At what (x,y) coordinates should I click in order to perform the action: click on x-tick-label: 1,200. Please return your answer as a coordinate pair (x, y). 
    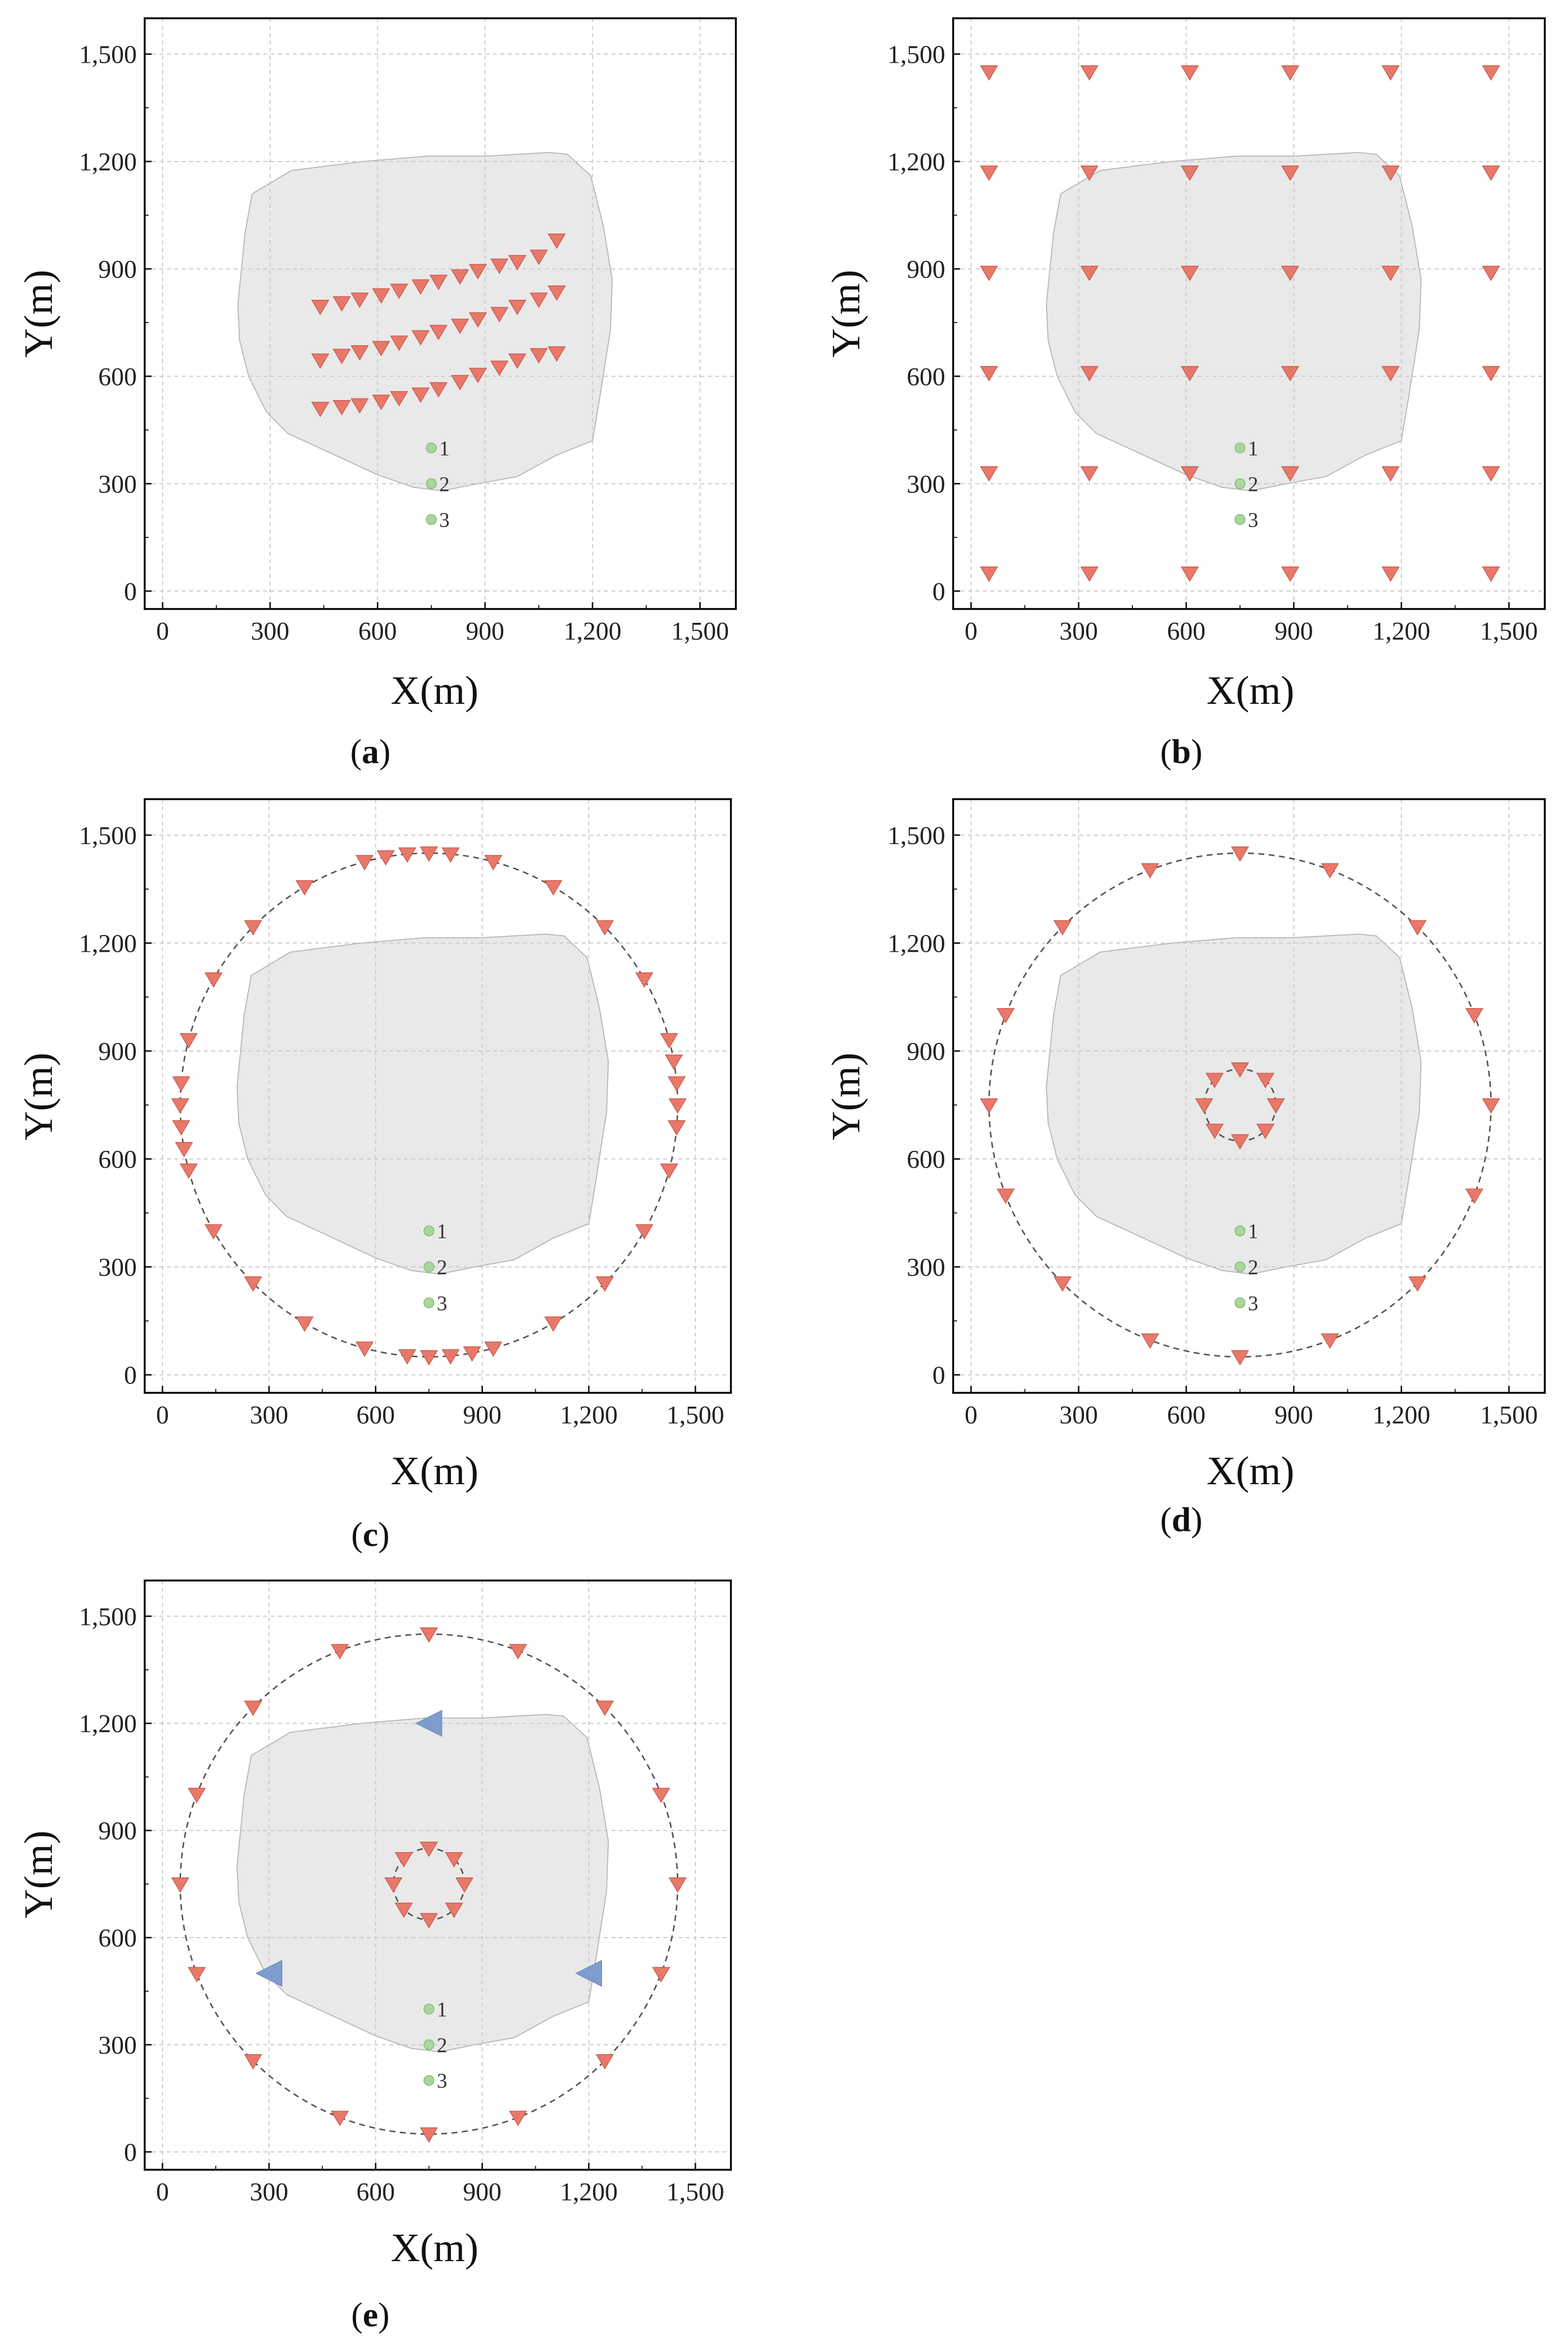
    Looking at the image, I should click on (1401, 631).